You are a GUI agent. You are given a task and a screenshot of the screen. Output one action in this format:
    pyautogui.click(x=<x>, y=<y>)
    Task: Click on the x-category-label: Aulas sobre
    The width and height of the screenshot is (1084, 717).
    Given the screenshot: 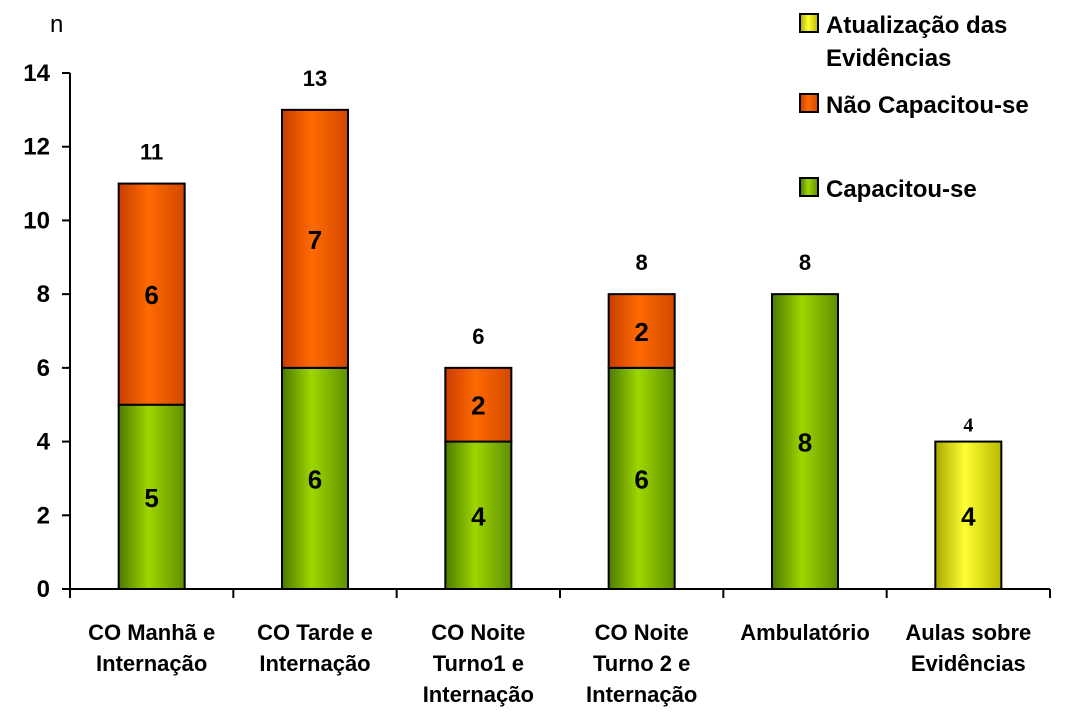 What is the action you would take?
    pyautogui.click(x=968, y=632)
    